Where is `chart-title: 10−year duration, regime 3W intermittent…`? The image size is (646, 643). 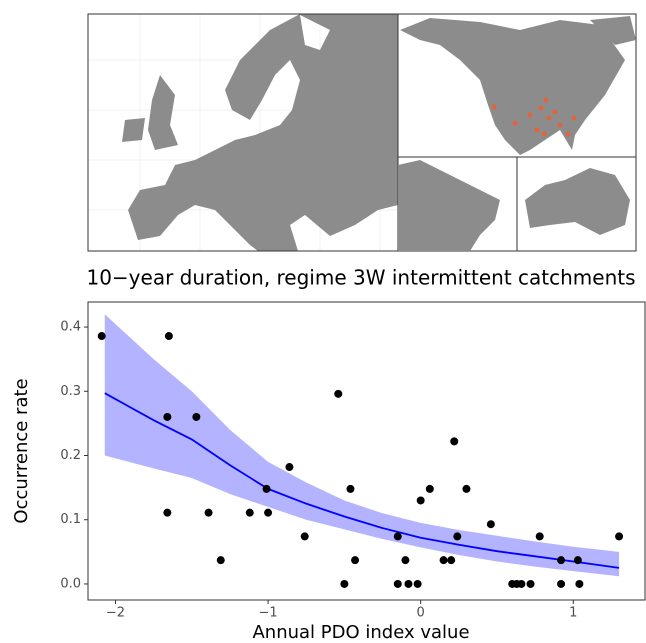 chart-title: 10−year duration, regime 3W intermittent… is located at coordinates (360, 278).